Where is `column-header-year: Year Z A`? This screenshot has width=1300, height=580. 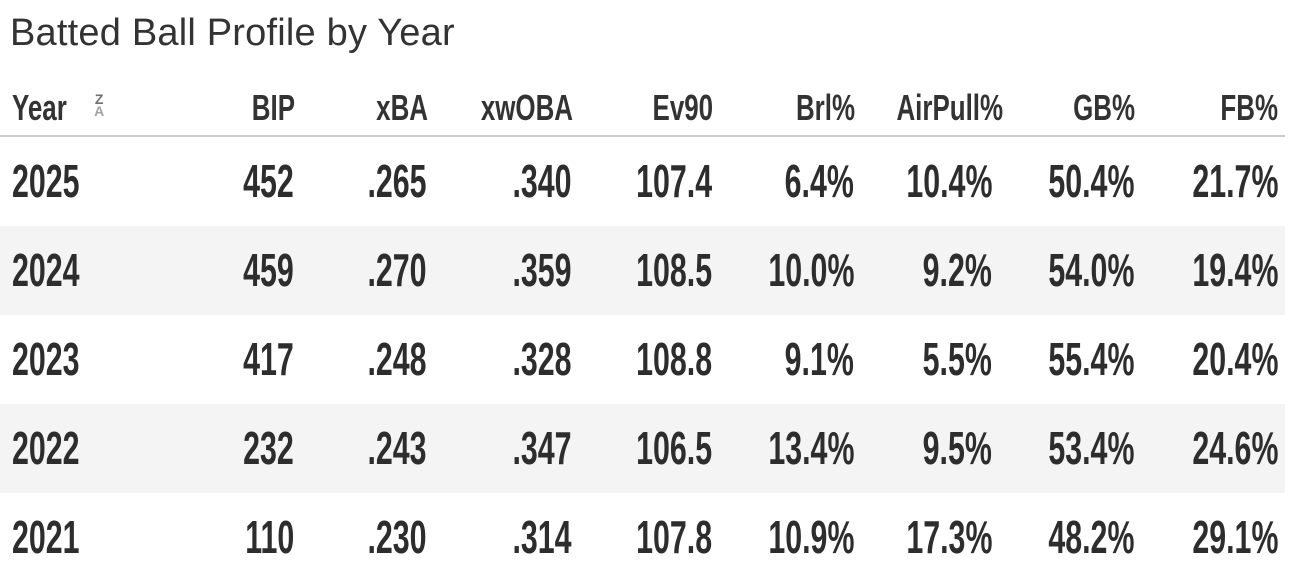
column-header-year: Year Z A is located at coordinates (80, 100).